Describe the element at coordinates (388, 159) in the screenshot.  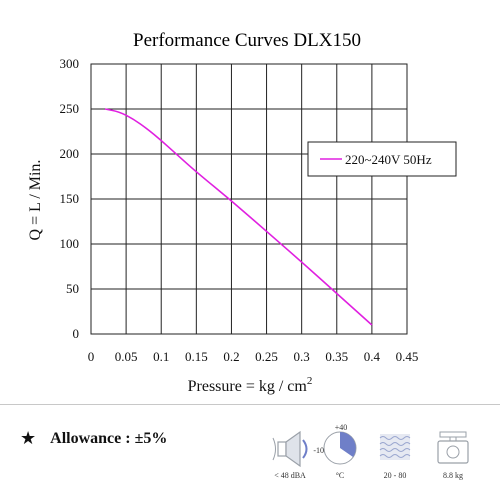
I see `legend-label: 220~240V 50Hz` at that location.